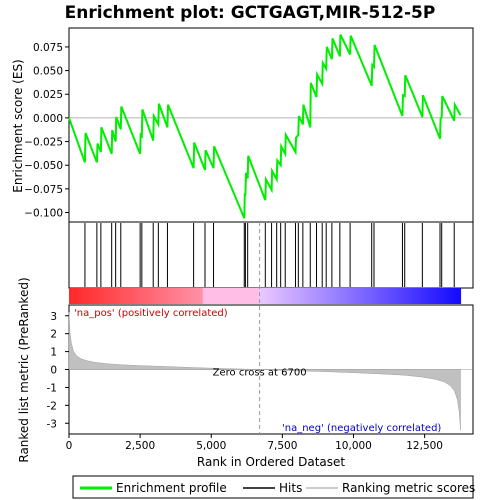 This screenshot has width=500, height=500. Describe the element at coordinates (53, 371) in the screenshot. I see `metric-y-tick-label: 0` at that location.